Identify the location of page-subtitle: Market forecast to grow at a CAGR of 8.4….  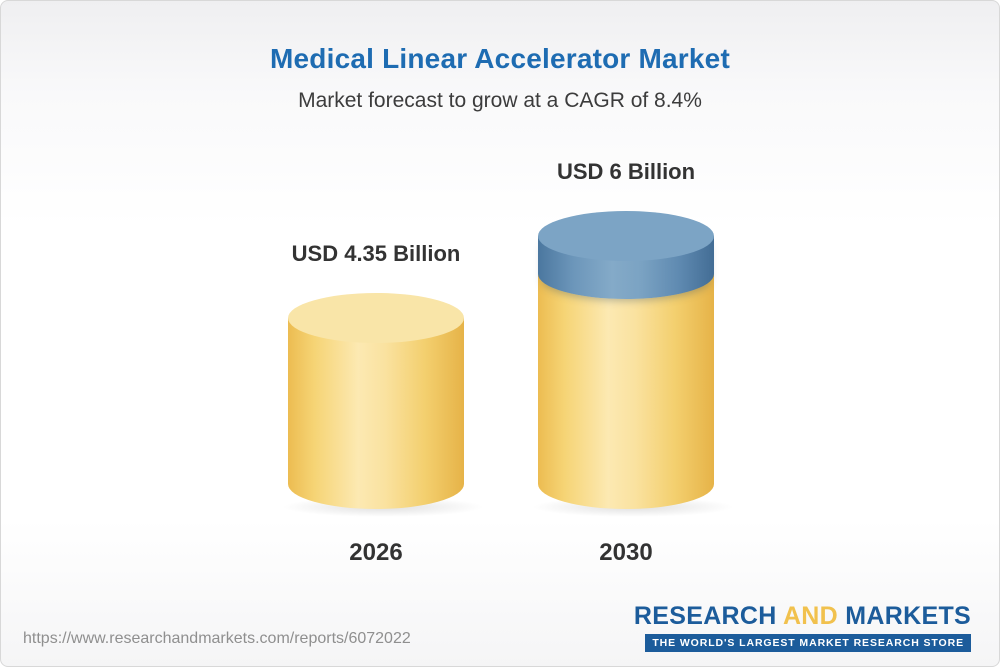
(500, 100).